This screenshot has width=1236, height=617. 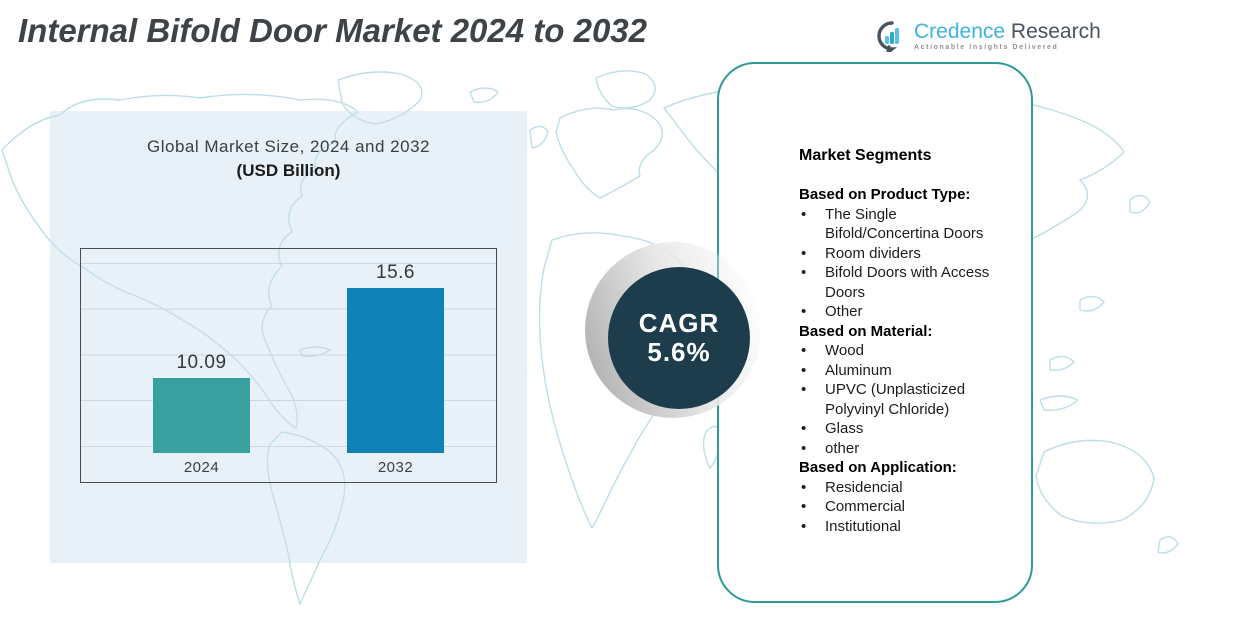 I want to click on bar-column-2024: 10.09, so click(x=201, y=402).